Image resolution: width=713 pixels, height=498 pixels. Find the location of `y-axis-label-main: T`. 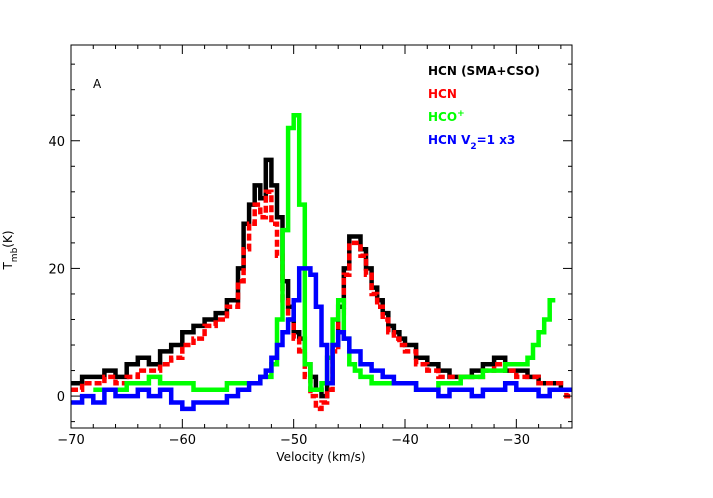

y-axis-label-main: T is located at coordinates (8, 266).